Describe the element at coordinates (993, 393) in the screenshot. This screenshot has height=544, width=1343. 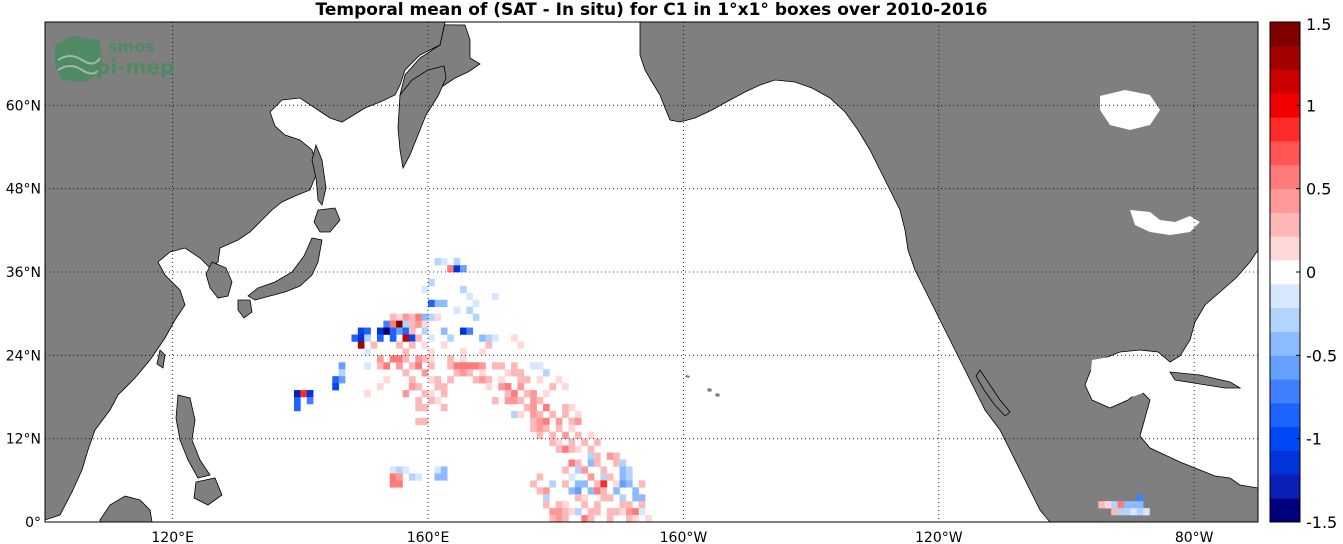
I see `land-baja` at that location.